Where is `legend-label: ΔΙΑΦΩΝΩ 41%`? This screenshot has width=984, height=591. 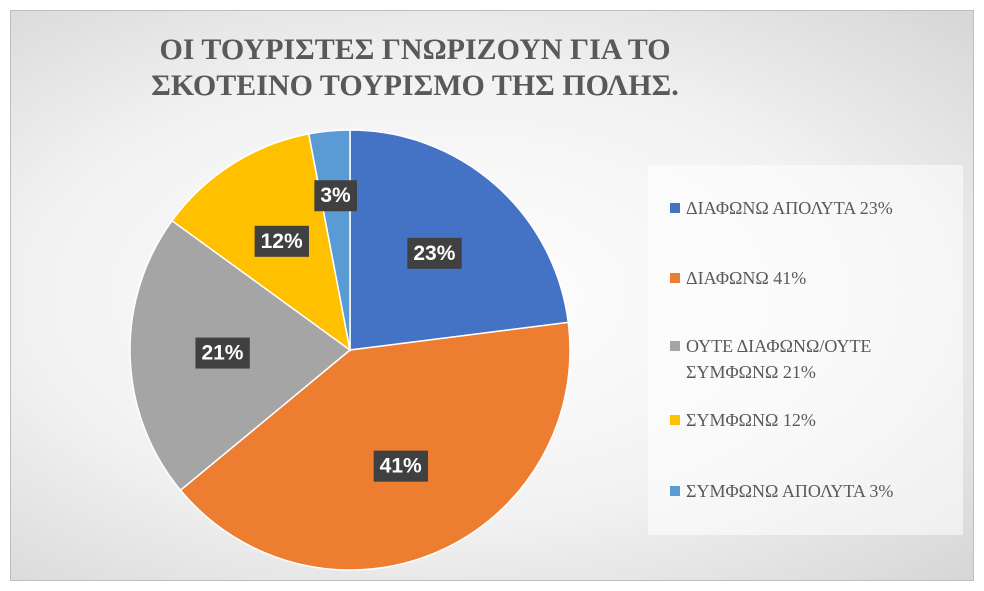
legend-label: ΔΙΑΦΩΝΩ 41% is located at coordinates (746, 278).